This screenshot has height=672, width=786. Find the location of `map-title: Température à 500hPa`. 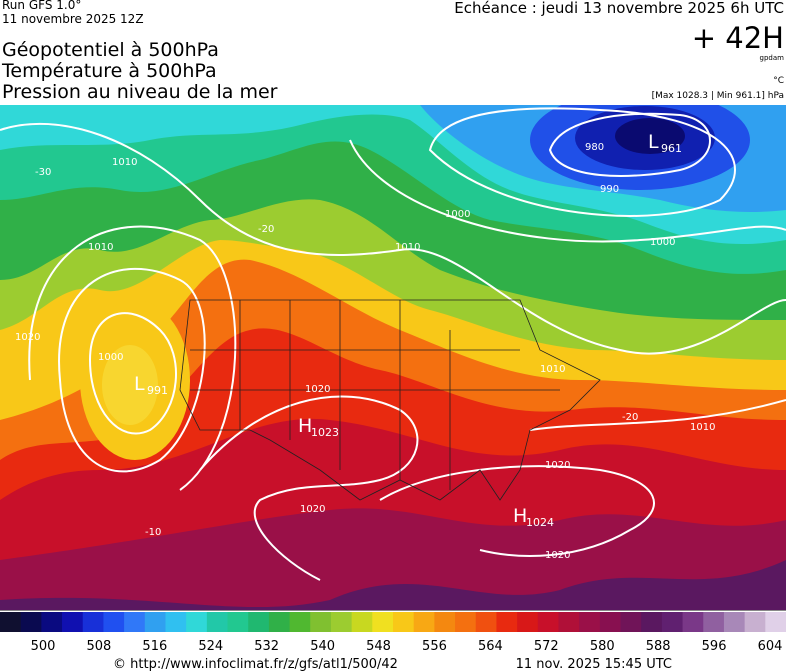

map-title: Température à 500hPa is located at coordinates (109, 71).